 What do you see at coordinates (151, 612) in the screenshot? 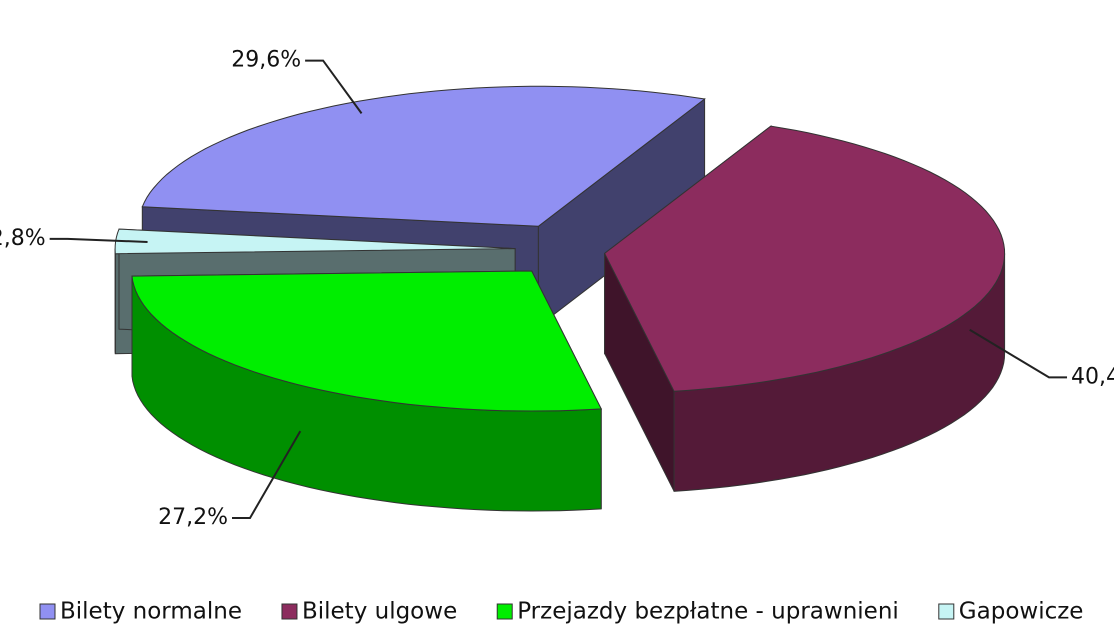
I see `legend-label: Bilety normalne` at bounding box center [151, 612].